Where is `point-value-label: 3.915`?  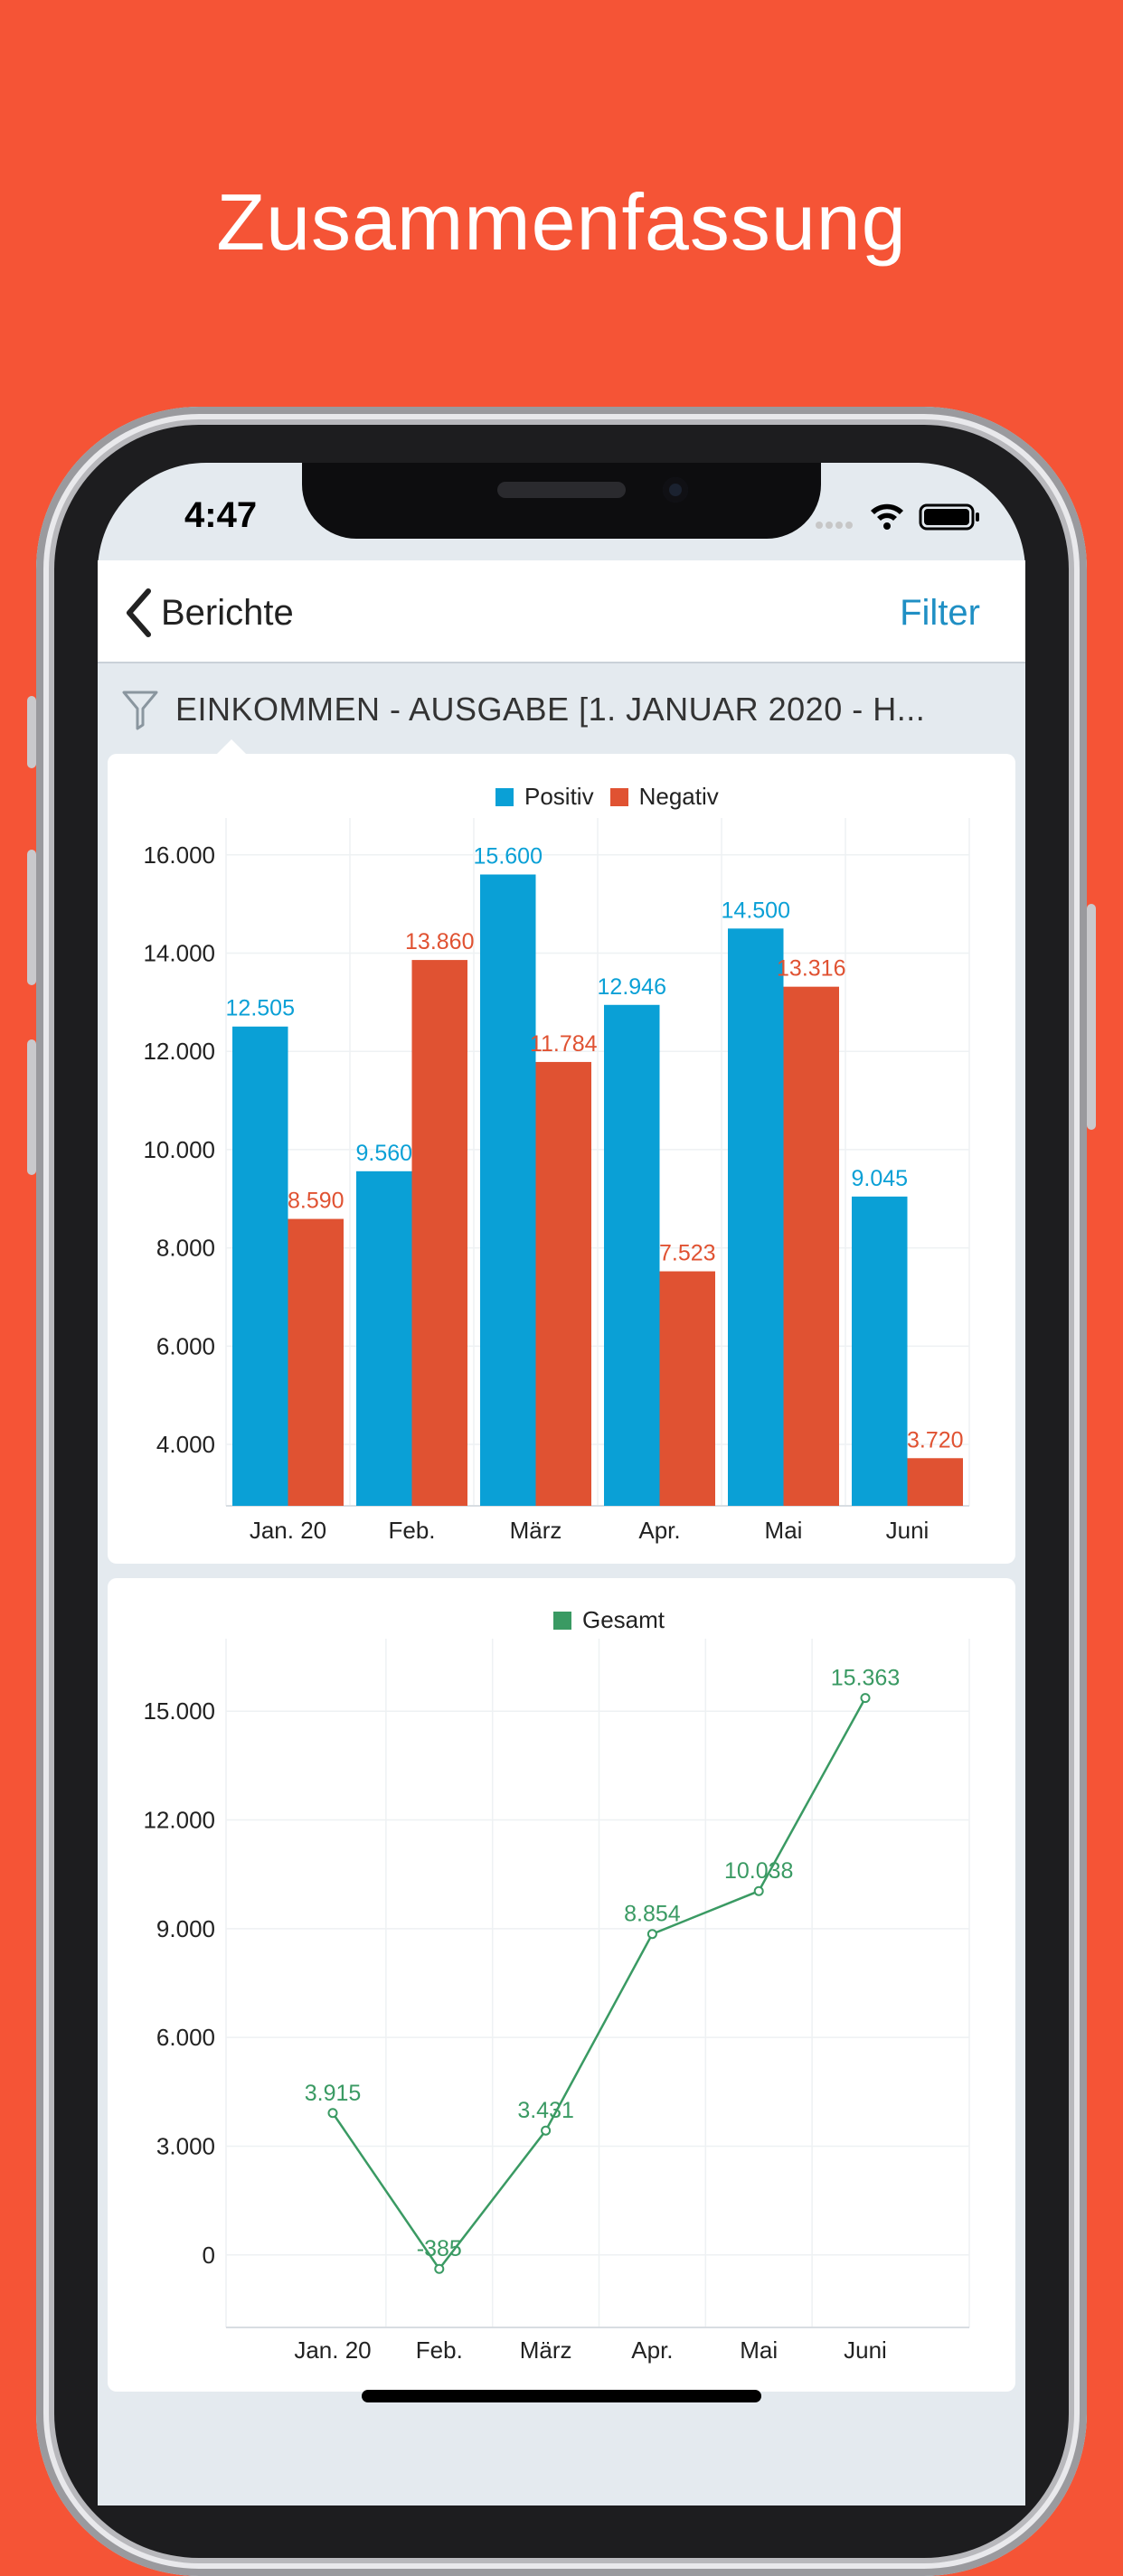 point-value-label: 3.915 is located at coordinates (333, 2093).